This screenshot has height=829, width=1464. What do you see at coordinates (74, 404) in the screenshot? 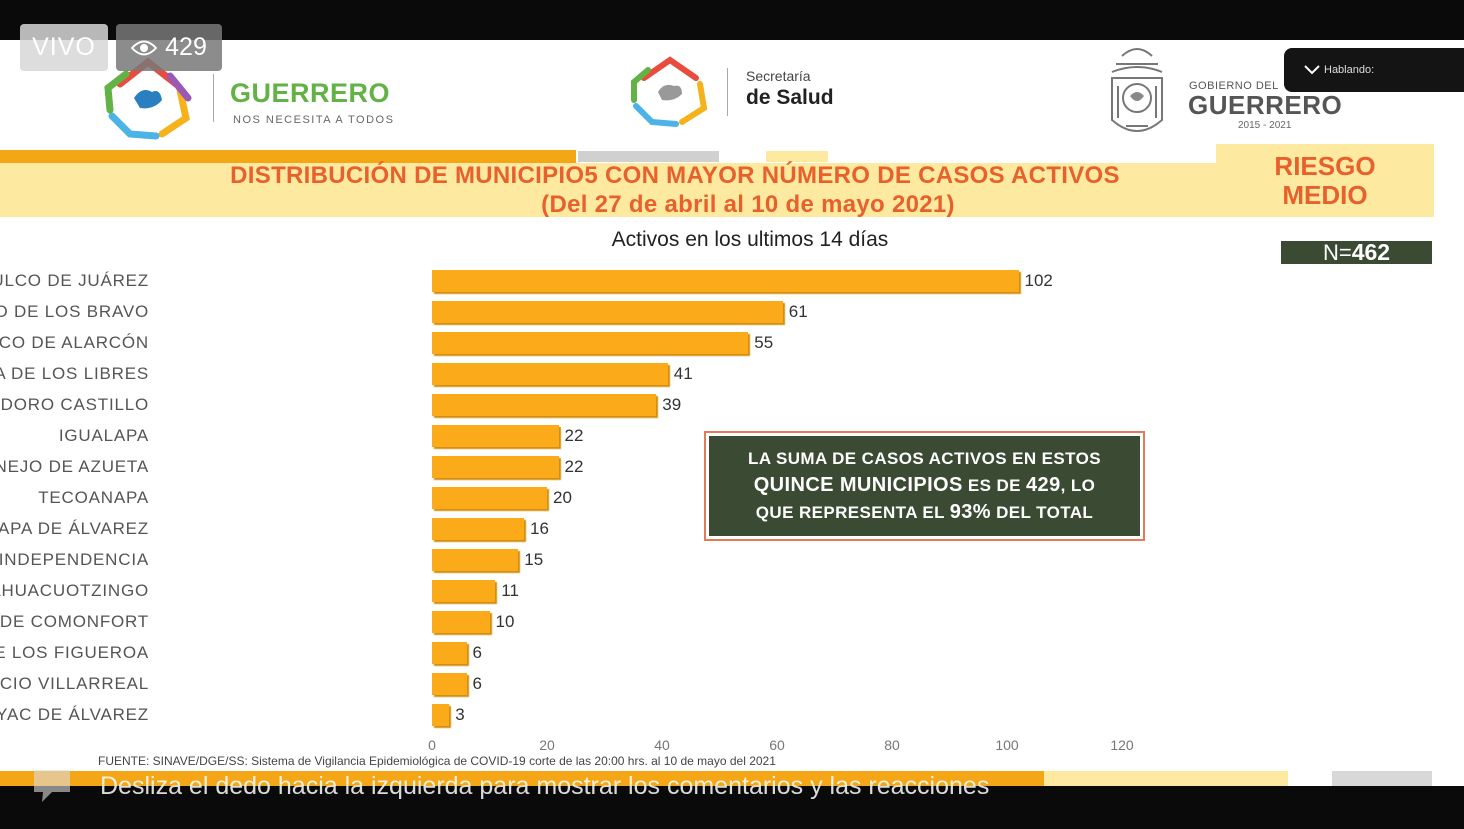
I see `category-label: GENERAL HELIODORO CASTILLO` at bounding box center [74, 404].